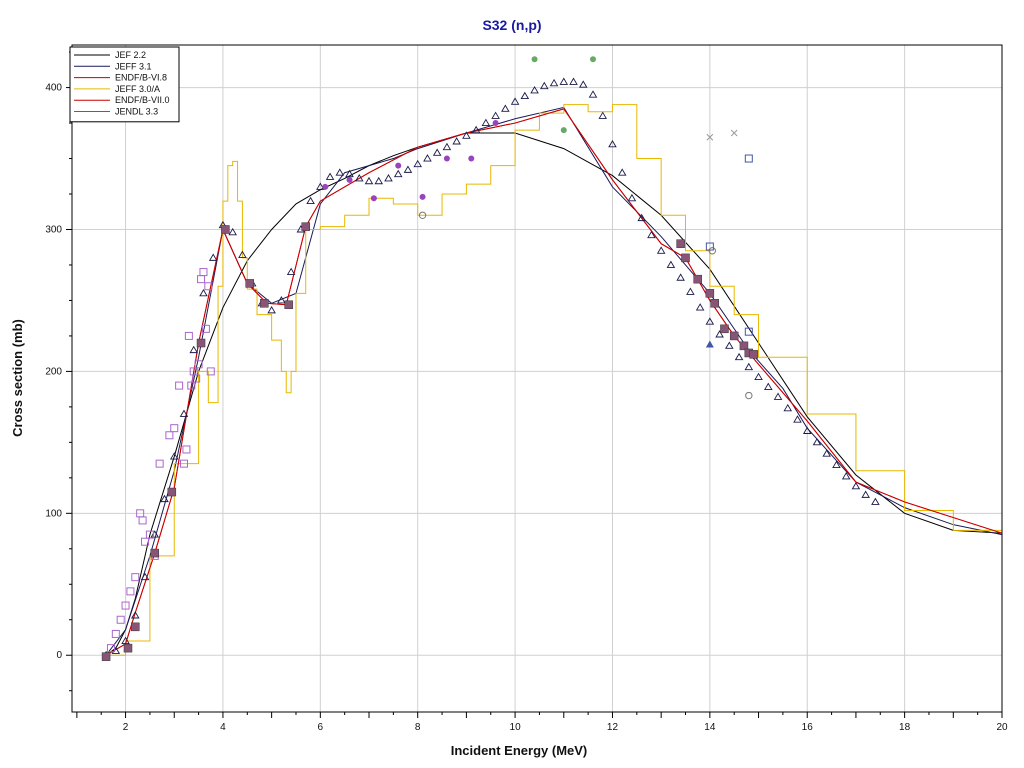 Image resolution: width=1024 pixels, height=768 pixels. What do you see at coordinates (418, 727) in the screenshot?
I see `x-tick-label: 8` at bounding box center [418, 727].